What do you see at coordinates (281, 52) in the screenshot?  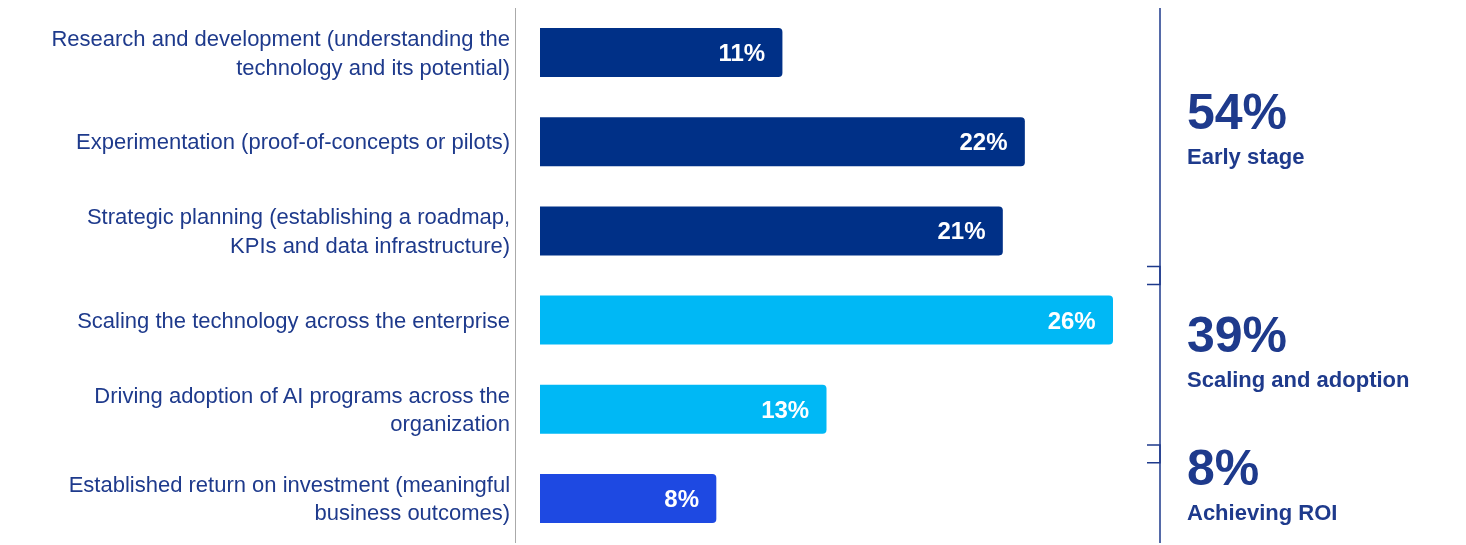 I see `y-tick-label: Research and development (understanding the technology and its potential)` at bounding box center [281, 52].